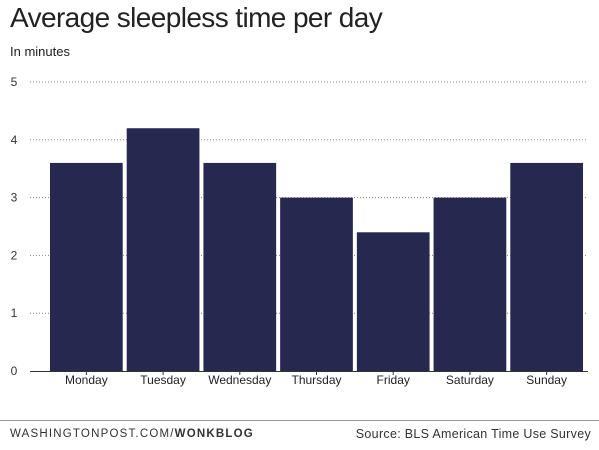 This screenshot has width=599, height=450. I want to click on x-tick-label: Tuesday, so click(163, 380).